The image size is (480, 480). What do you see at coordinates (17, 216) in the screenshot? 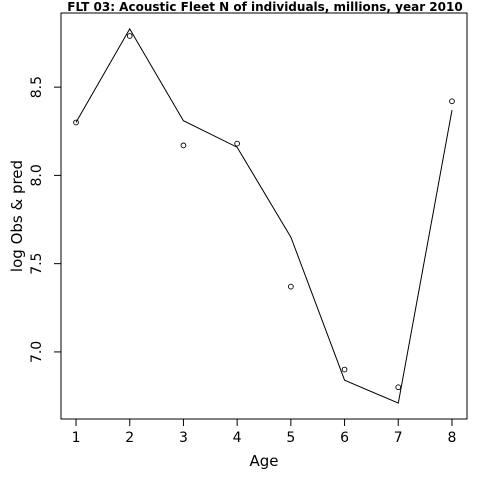
I see `y-axis-label: log Obs & pred` at bounding box center [17, 216].